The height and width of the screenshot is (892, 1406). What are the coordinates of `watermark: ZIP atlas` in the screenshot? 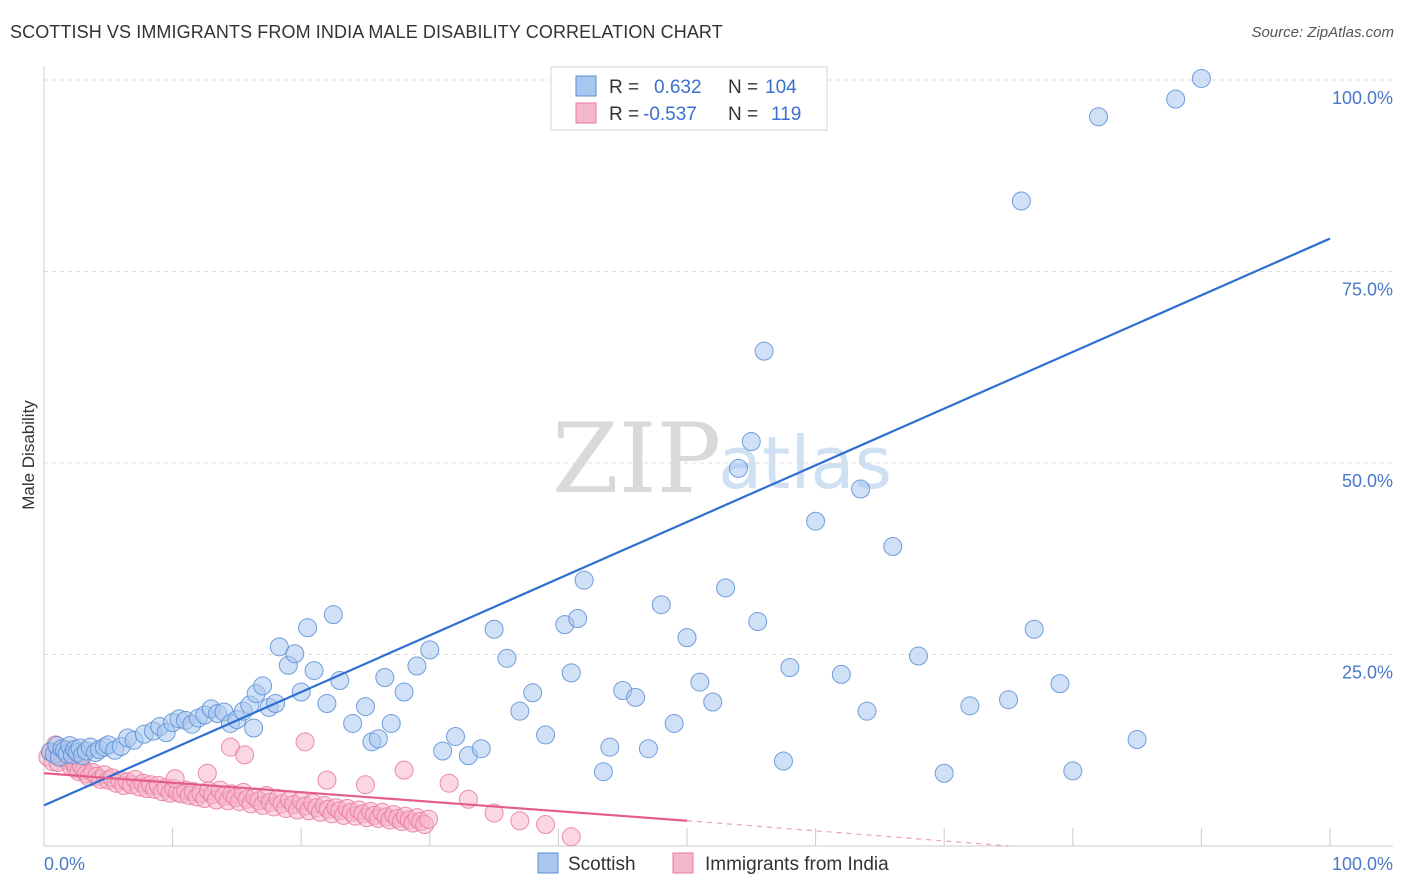 It's located at (722, 459).